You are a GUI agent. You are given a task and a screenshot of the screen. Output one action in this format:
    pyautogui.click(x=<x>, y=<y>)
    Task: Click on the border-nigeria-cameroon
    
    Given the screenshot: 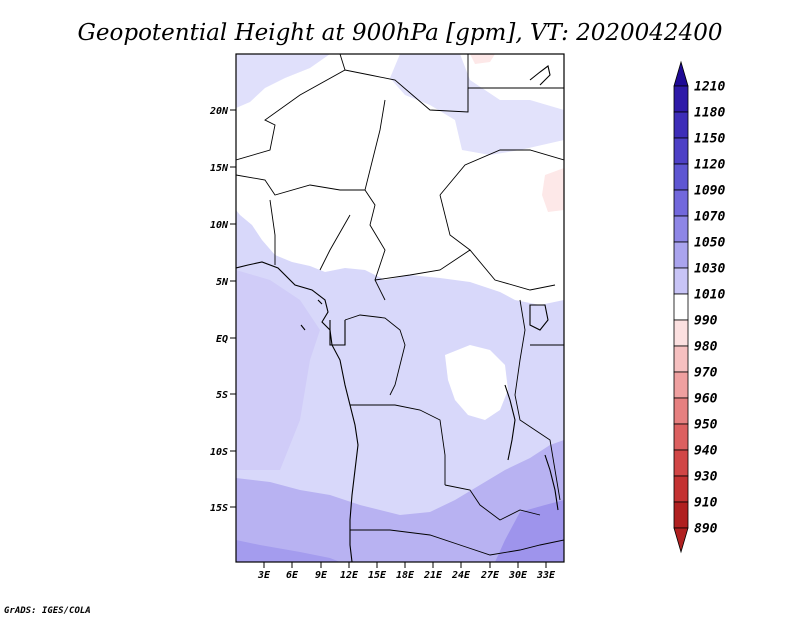 What is the action you would take?
    pyautogui.click(x=335, y=242)
    